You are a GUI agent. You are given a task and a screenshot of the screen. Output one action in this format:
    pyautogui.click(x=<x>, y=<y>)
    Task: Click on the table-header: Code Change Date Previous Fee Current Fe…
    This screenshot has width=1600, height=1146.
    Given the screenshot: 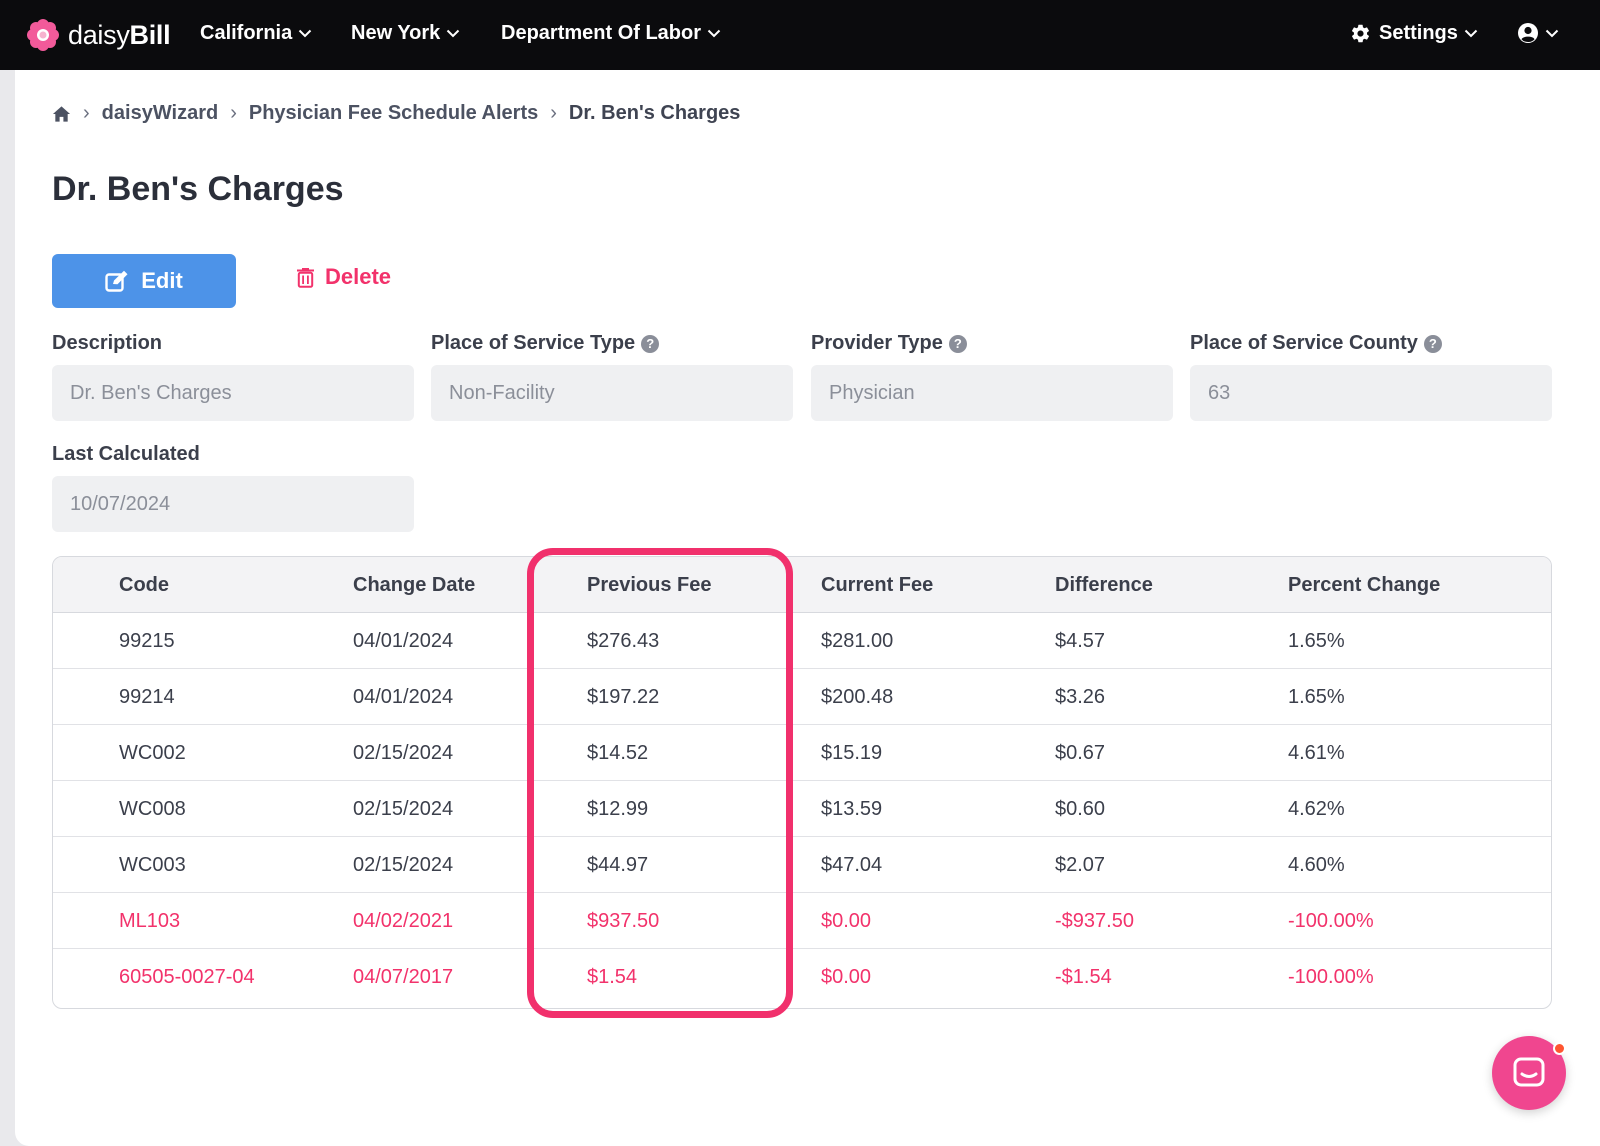 What is the action you would take?
    pyautogui.click(x=802, y=585)
    